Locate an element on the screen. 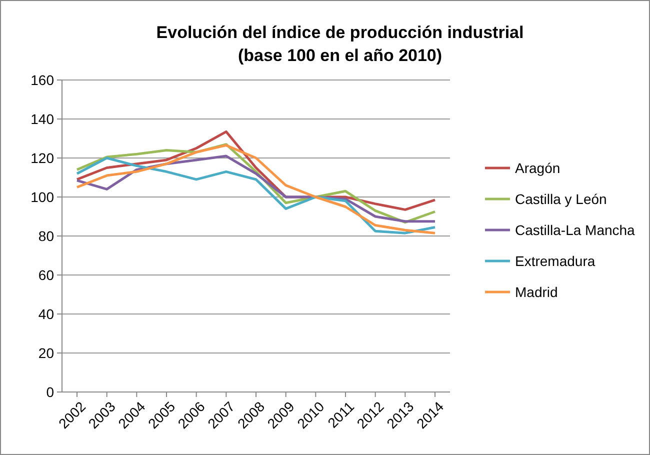  y-tick-label: 60 is located at coordinates (46, 274).